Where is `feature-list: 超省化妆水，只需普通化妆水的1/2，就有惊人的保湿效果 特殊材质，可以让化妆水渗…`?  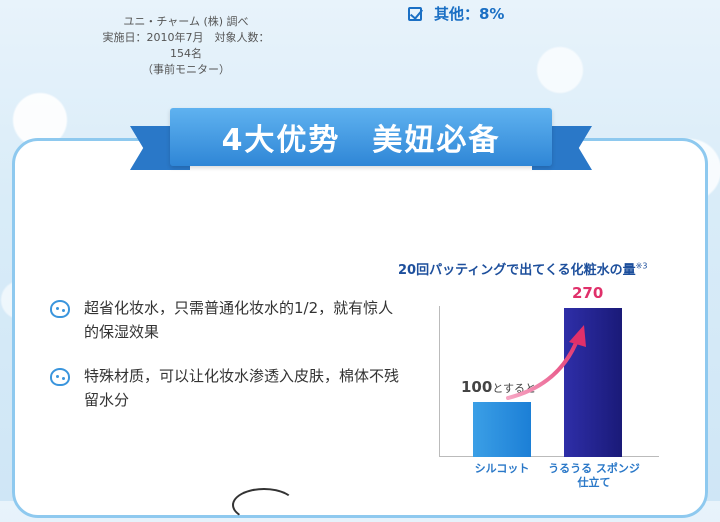 feature-list: 超省化妆水，只需普通化妆水的1/2，就有惊人的保湿效果 特殊材质，可以让化妆水渗… is located at coordinates (227, 364).